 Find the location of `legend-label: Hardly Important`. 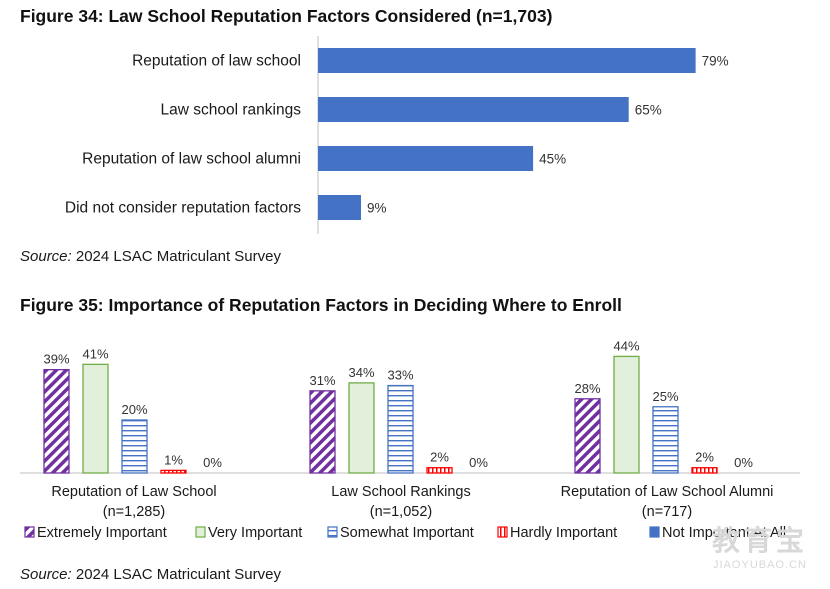

legend-label: Hardly Important is located at coordinates (563, 533).